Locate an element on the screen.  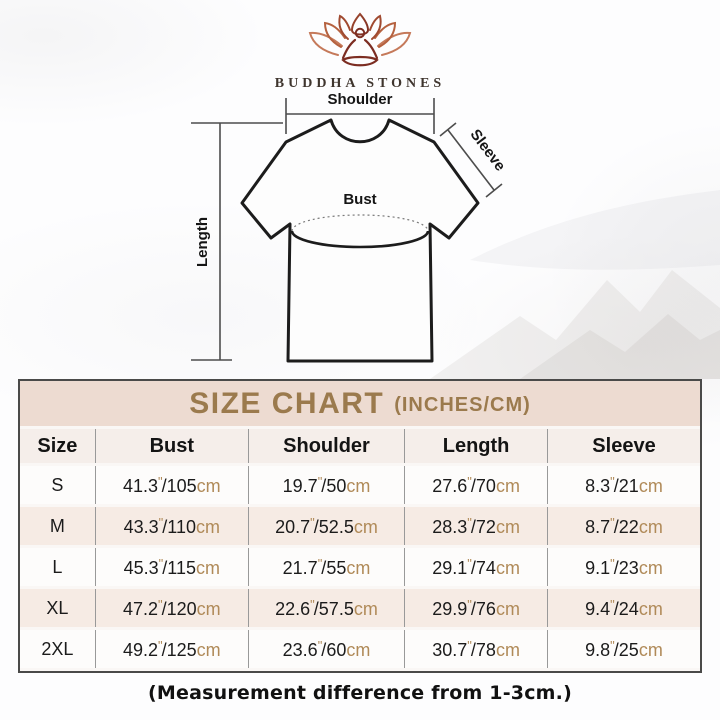
inches-value: 41.3 is located at coordinates (140, 485).